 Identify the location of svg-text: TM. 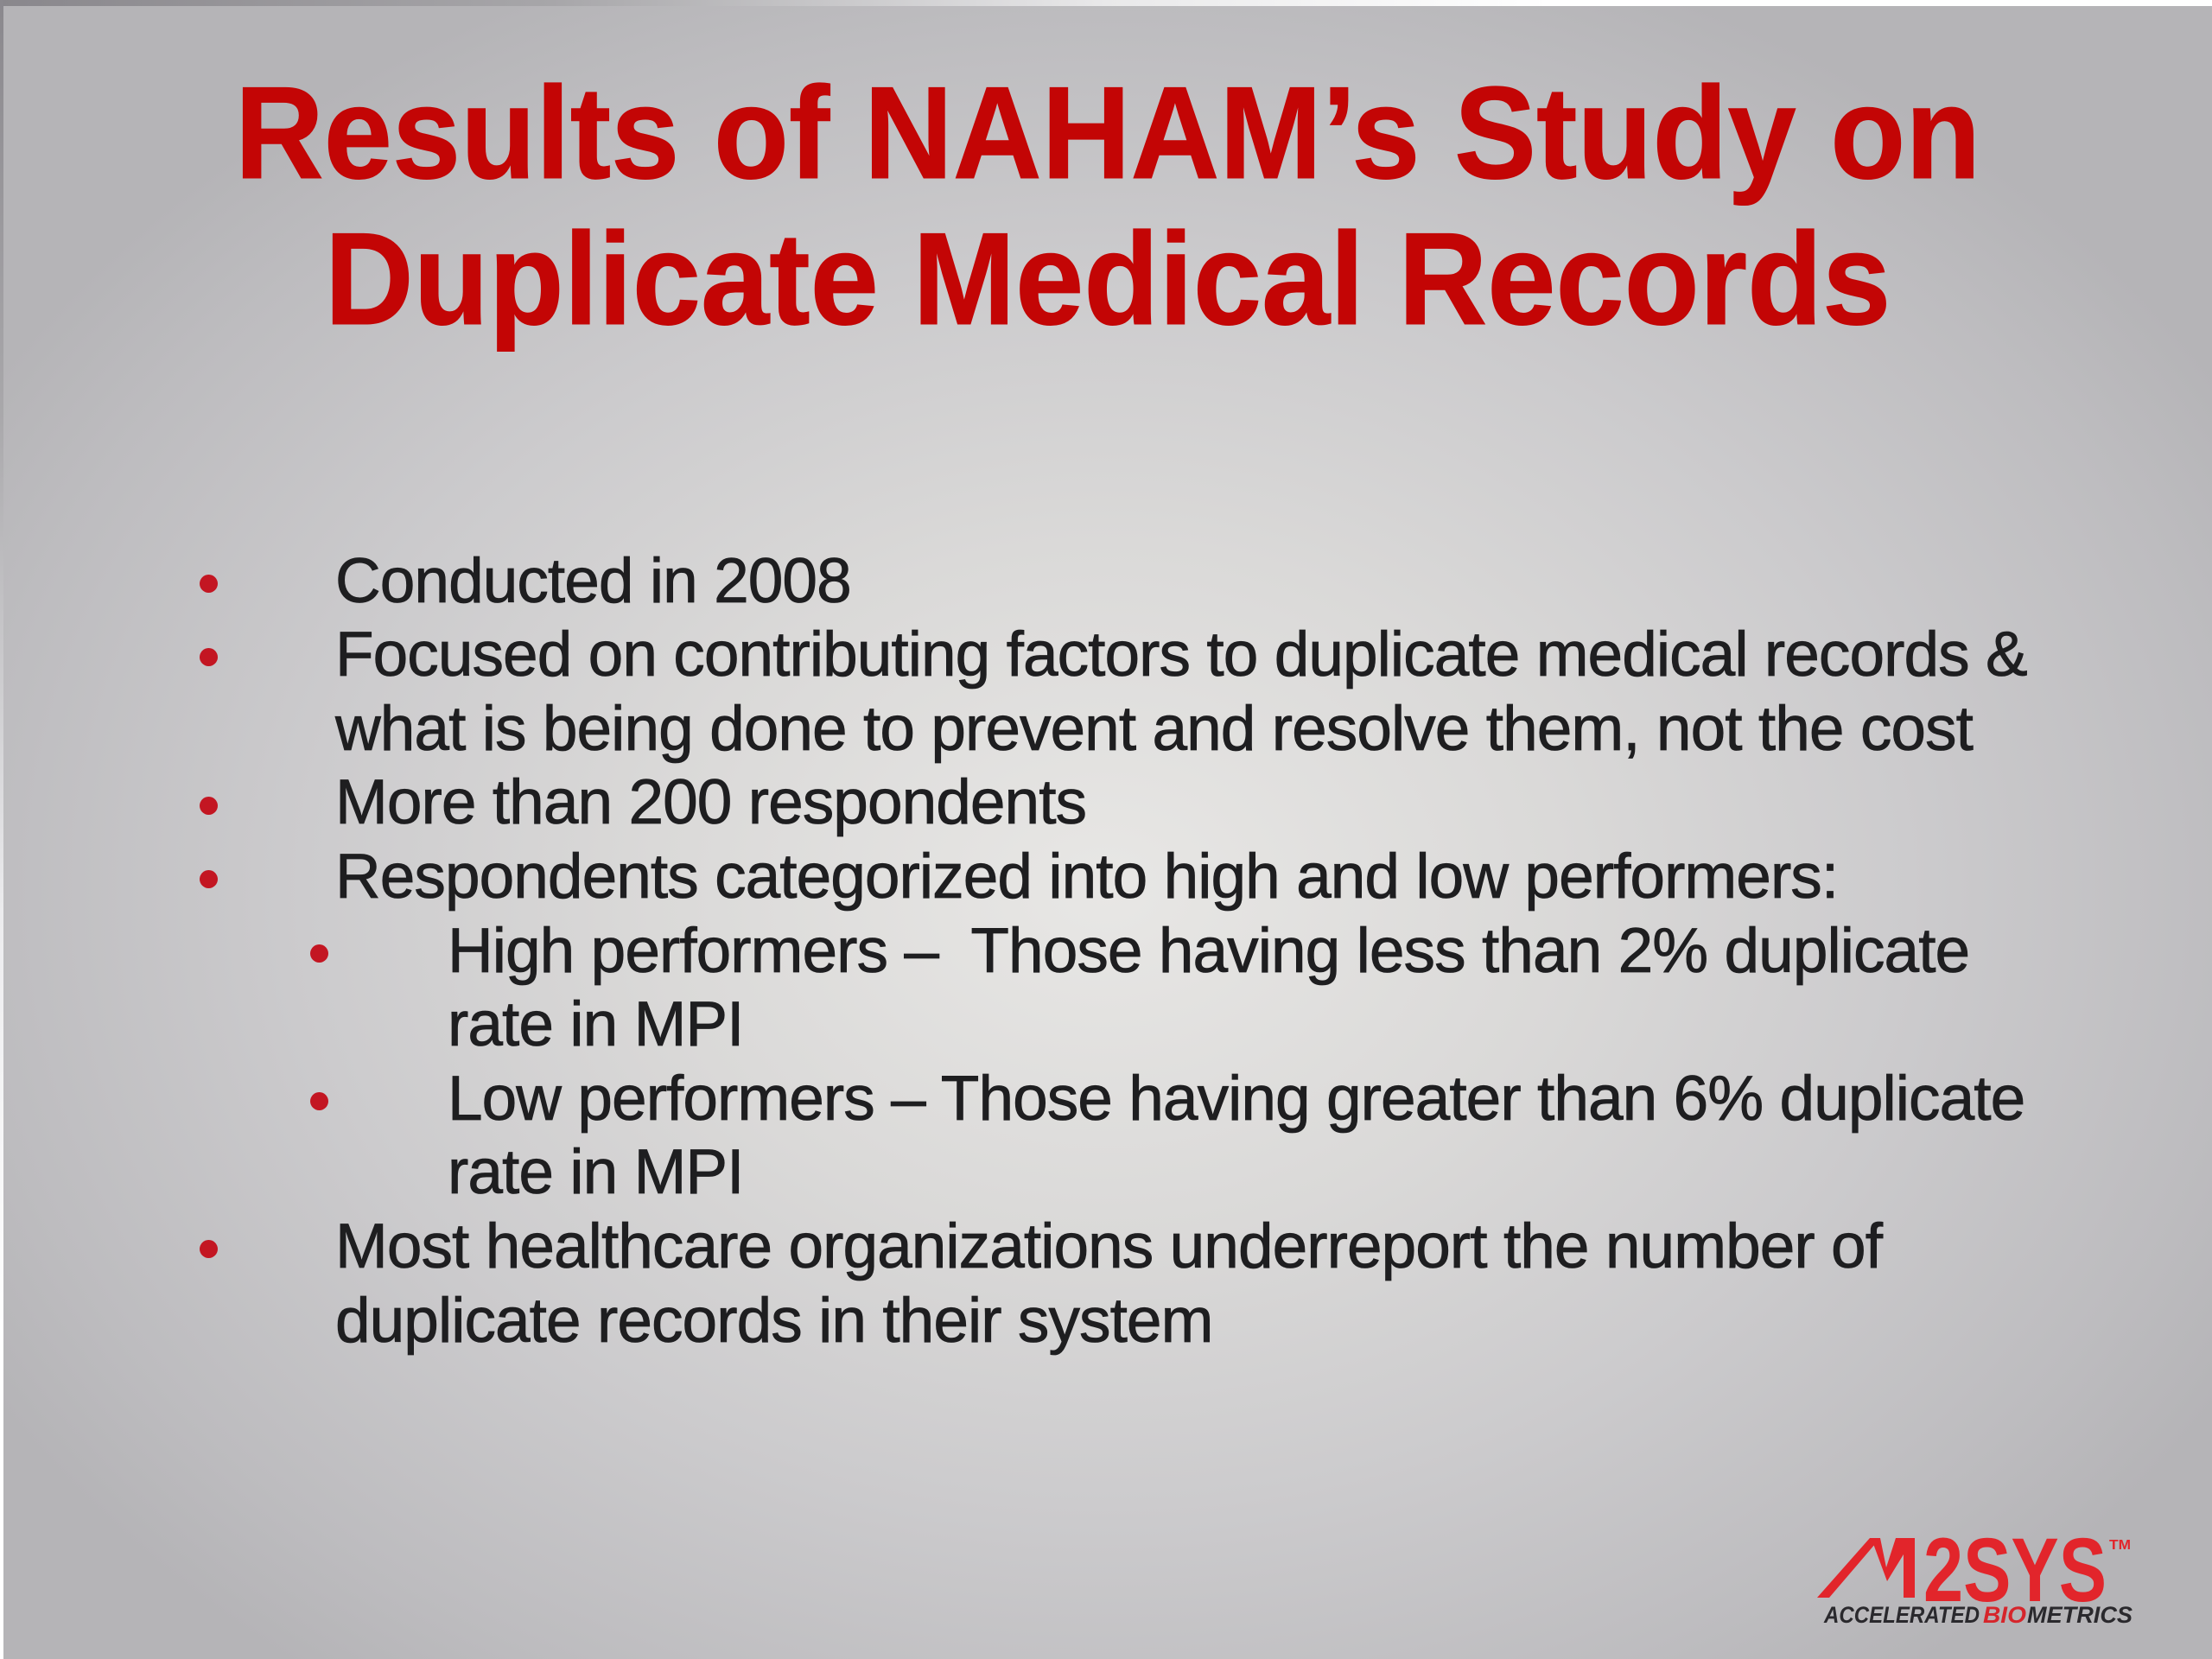
(2120, 1545).